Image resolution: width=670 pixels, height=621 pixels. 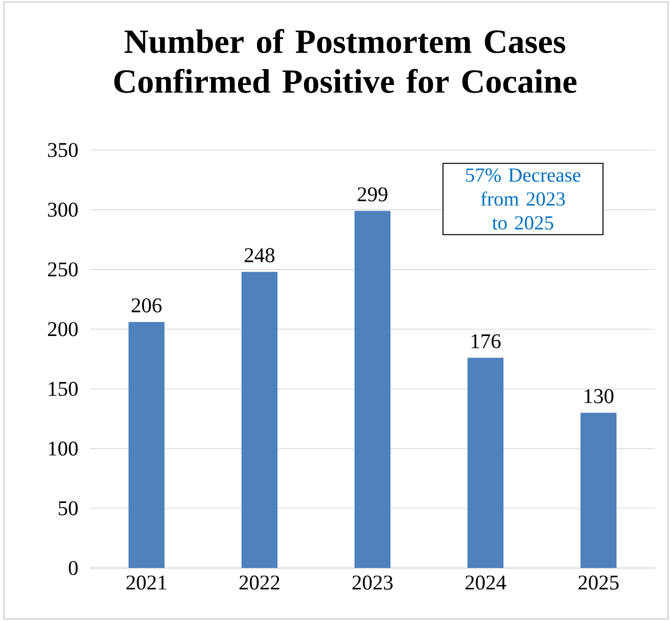 What do you see at coordinates (599, 396) in the screenshot?
I see `data-label: 130` at bounding box center [599, 396].